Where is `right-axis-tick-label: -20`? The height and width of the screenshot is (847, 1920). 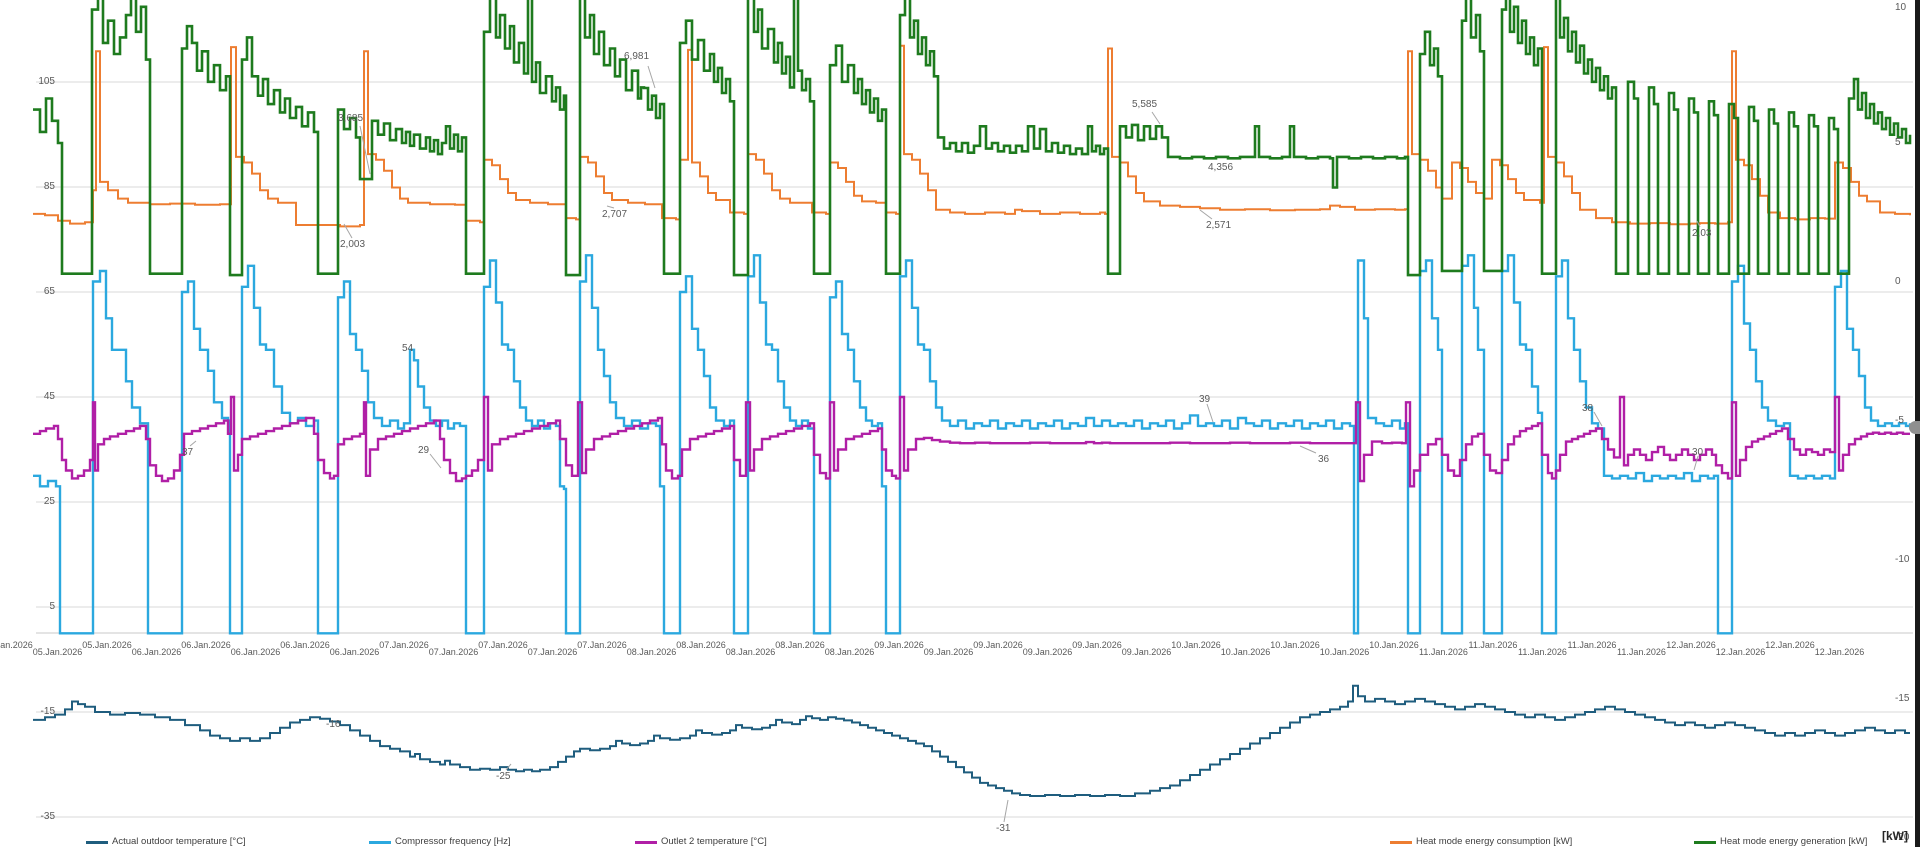
right-axis-tick-label: -20 is located at coordinates (1902, 837).